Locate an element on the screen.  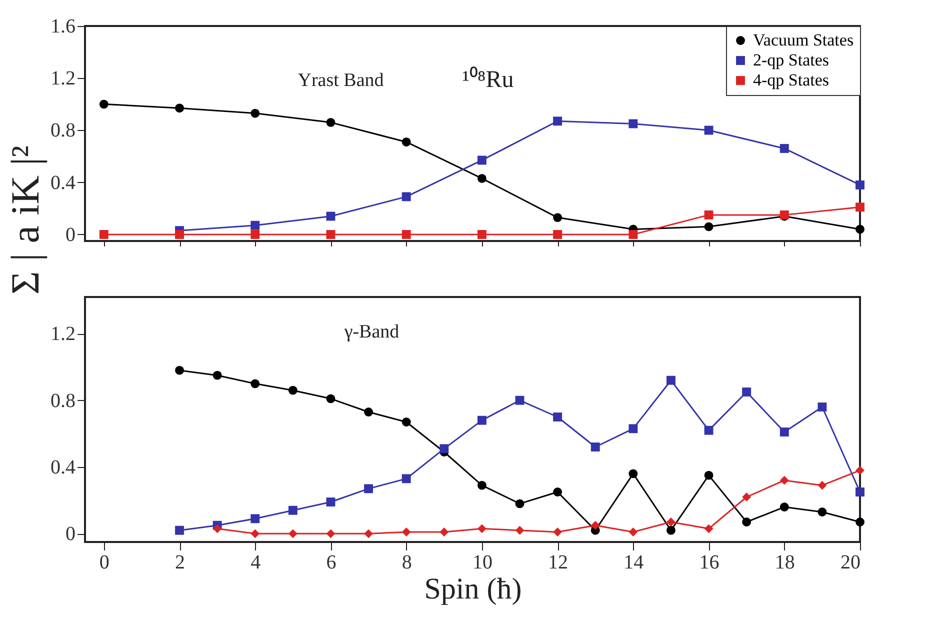
x-tick-label: 14 is located at coordinates (634, 563).